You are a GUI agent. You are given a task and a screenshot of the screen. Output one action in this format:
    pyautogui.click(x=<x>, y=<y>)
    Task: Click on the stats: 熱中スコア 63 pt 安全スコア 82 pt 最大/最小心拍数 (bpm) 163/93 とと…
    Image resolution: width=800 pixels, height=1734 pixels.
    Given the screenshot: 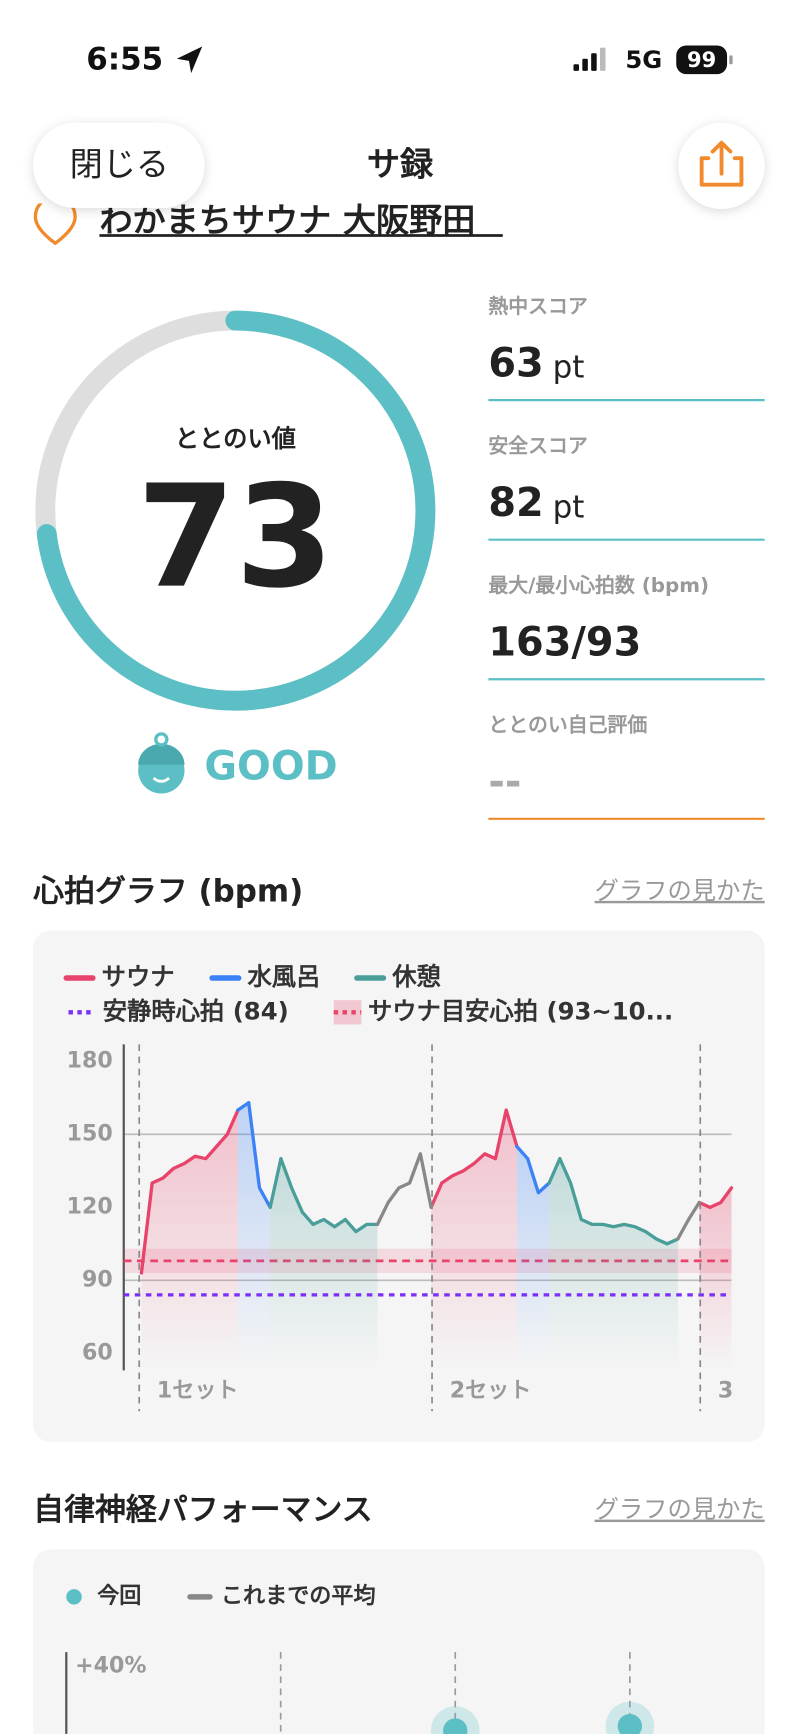 What is the action you would take?
    pyautogui.click(x=626, y=557)
    